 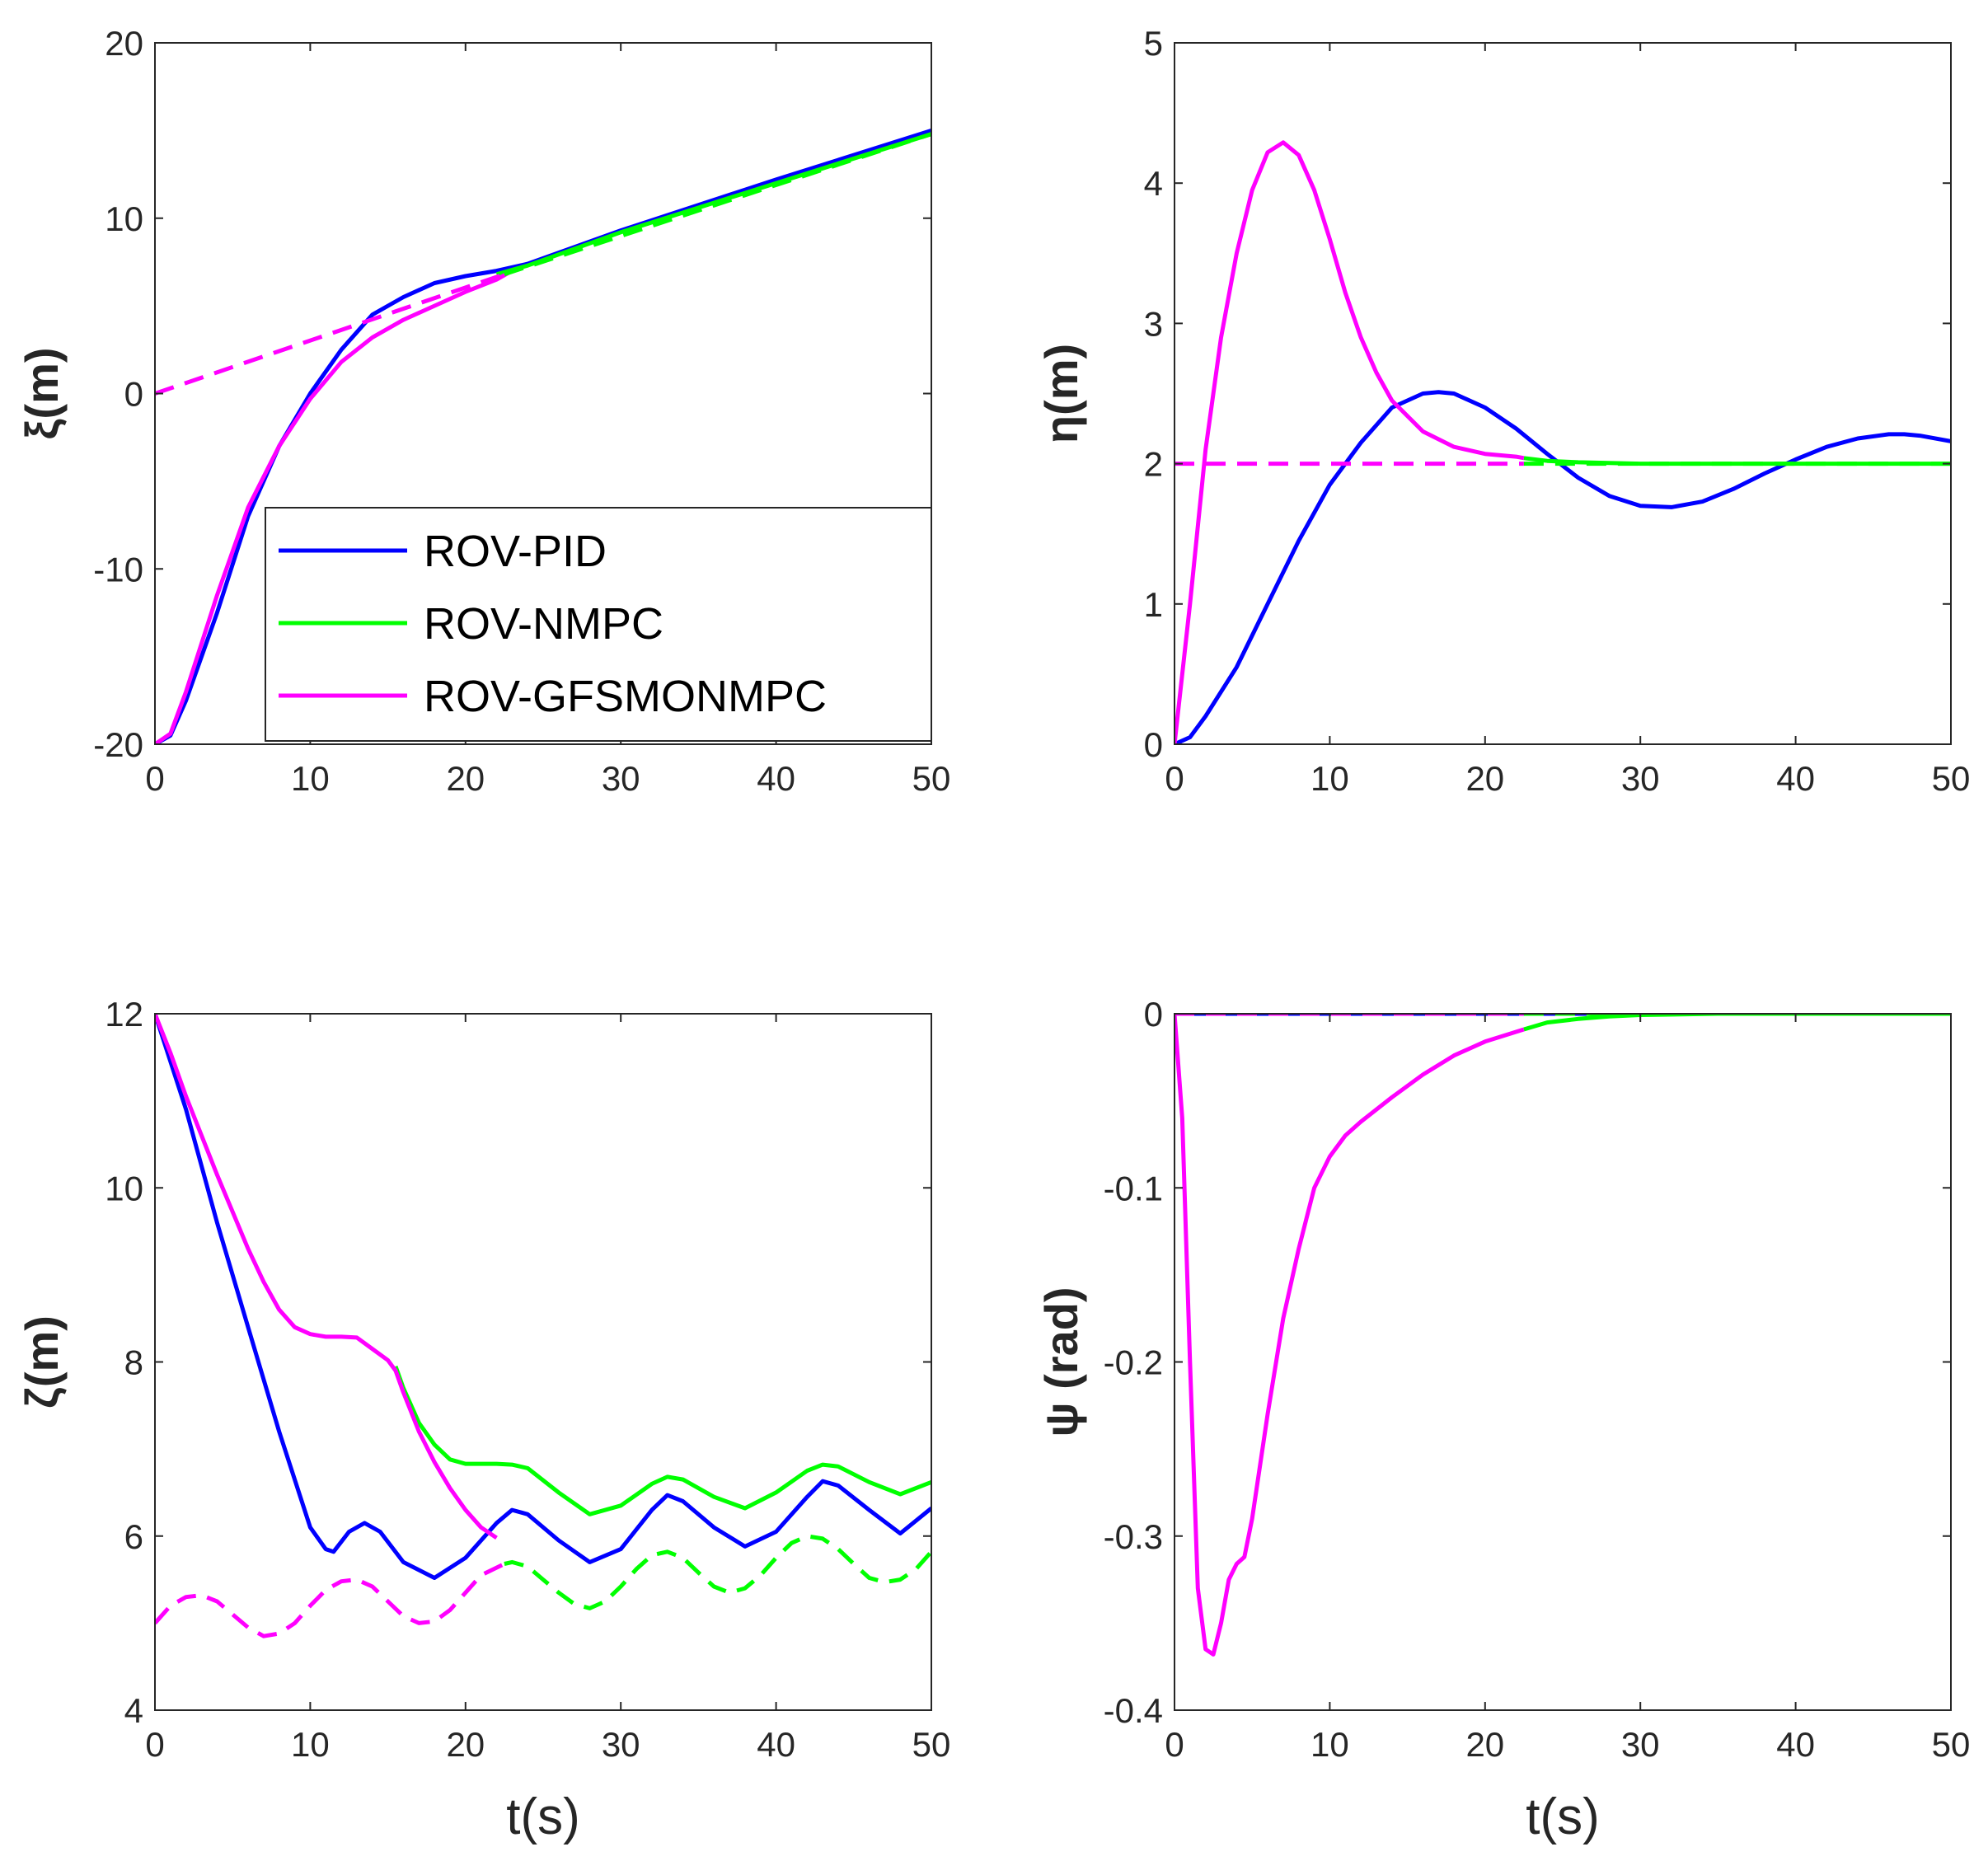 I want to click on y-tick-label: -0.3, so click(x=1133, y=1536).